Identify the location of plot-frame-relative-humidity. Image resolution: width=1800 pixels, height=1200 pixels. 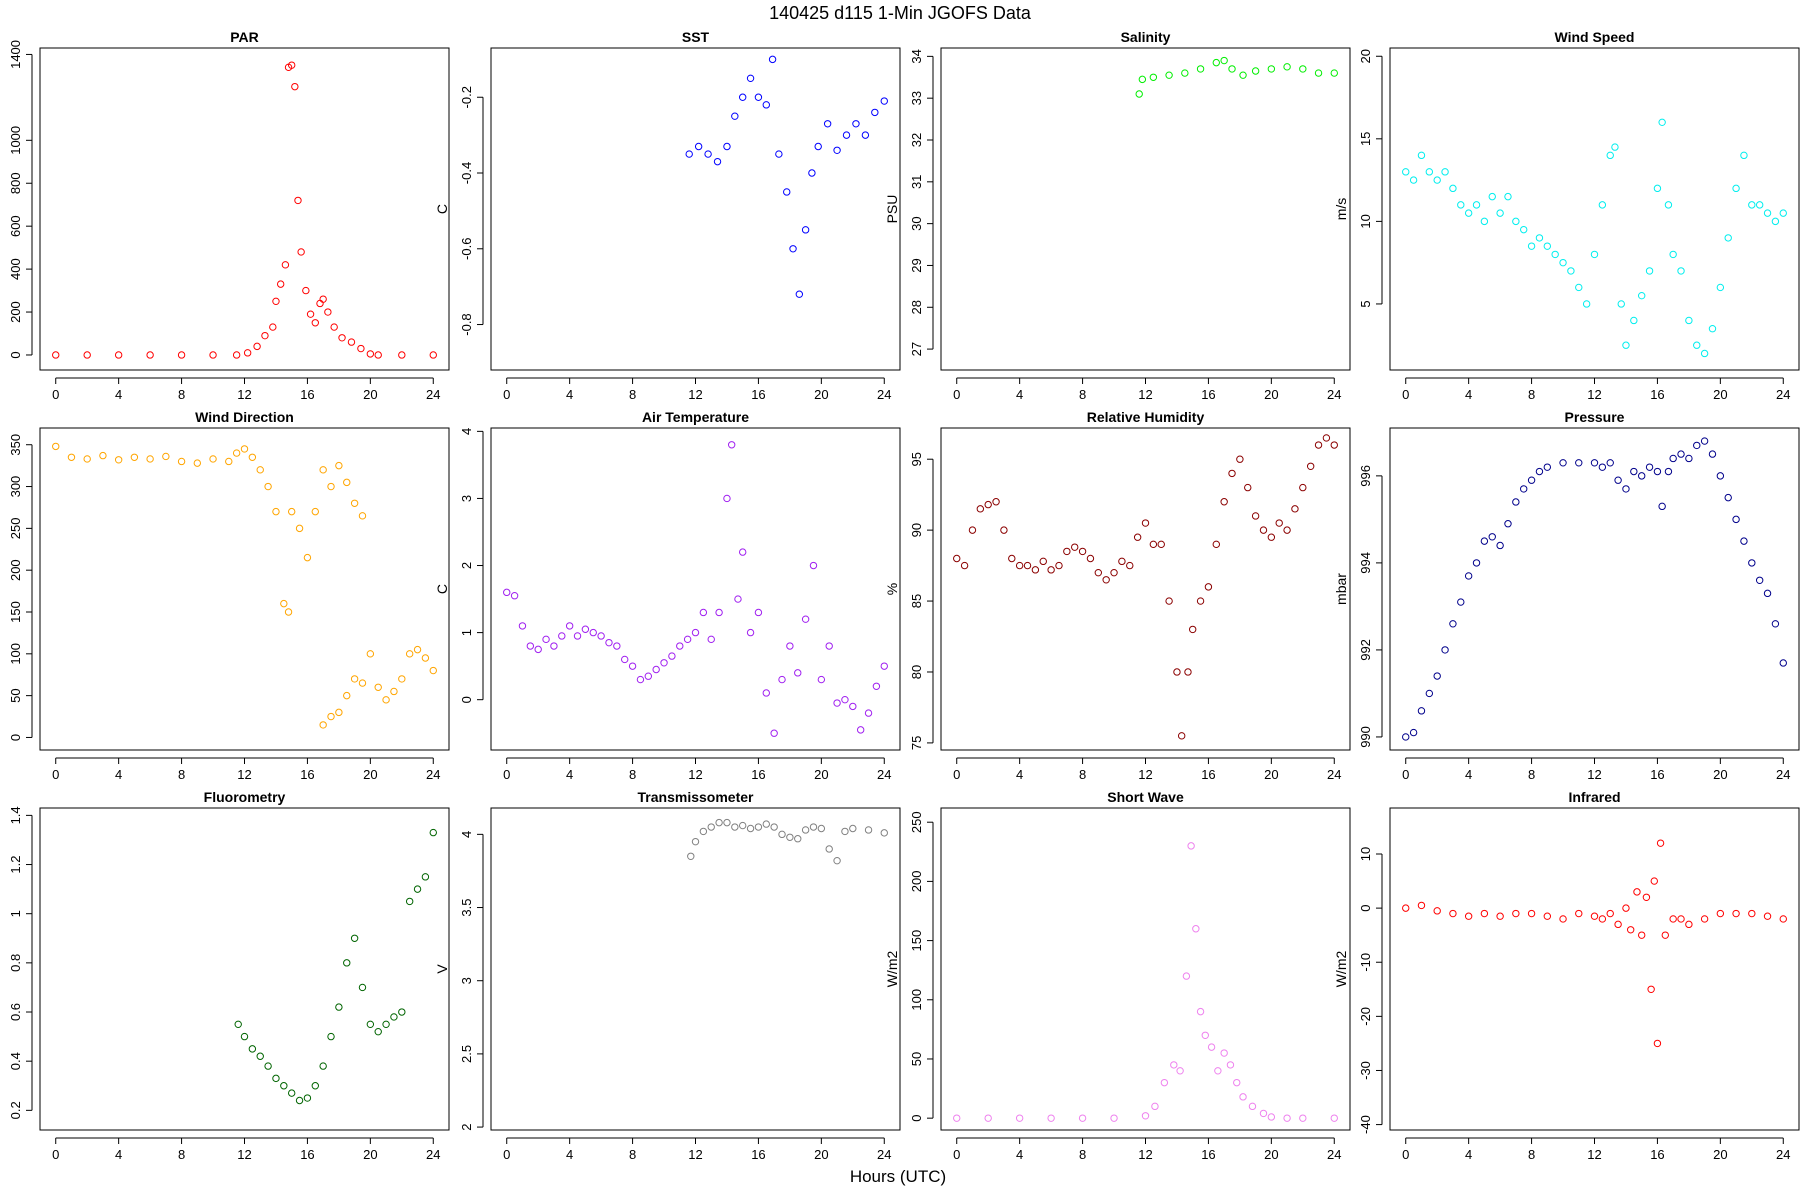
(1145, 589).